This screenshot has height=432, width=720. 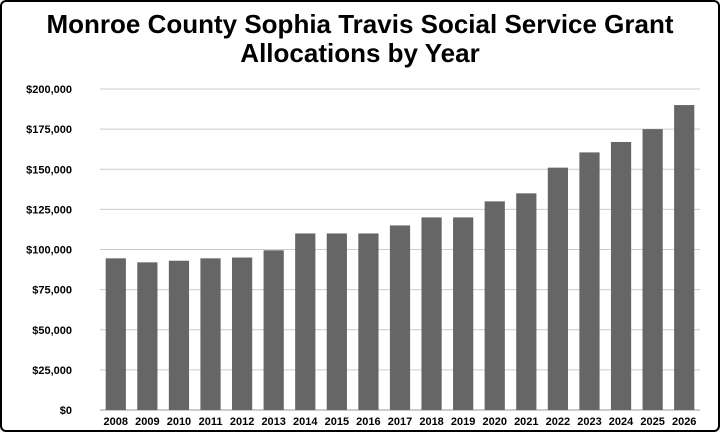 What do you see at coordinates (179, 422) in the screenshot?
I see `x-tick-label: 2010` at bounding box center [179, 422].